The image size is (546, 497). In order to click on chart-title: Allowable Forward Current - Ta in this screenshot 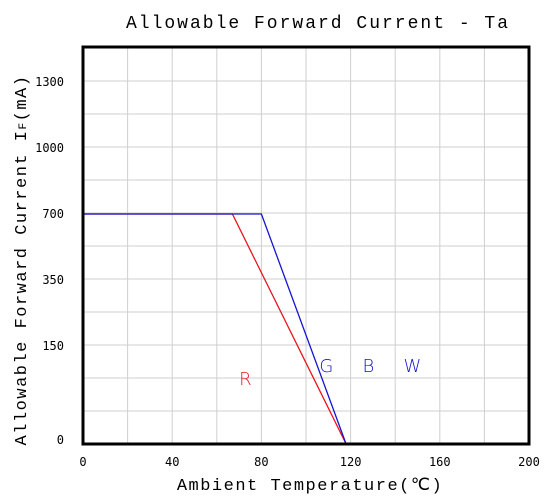, I will do `click(318, 24)`.